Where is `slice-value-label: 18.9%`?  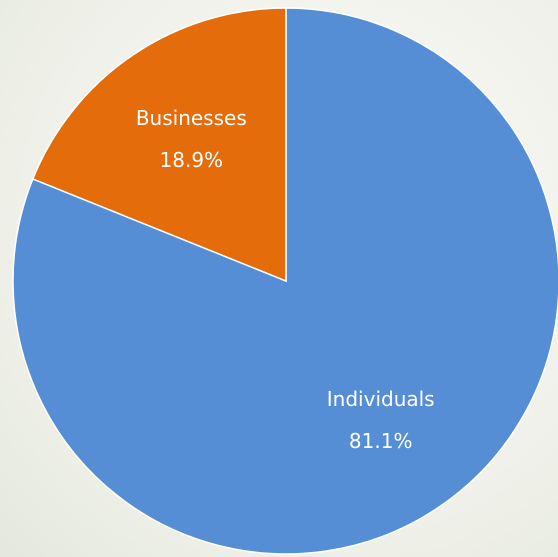
slice-value-label: 18.9% is located at coordinates (192, 160).